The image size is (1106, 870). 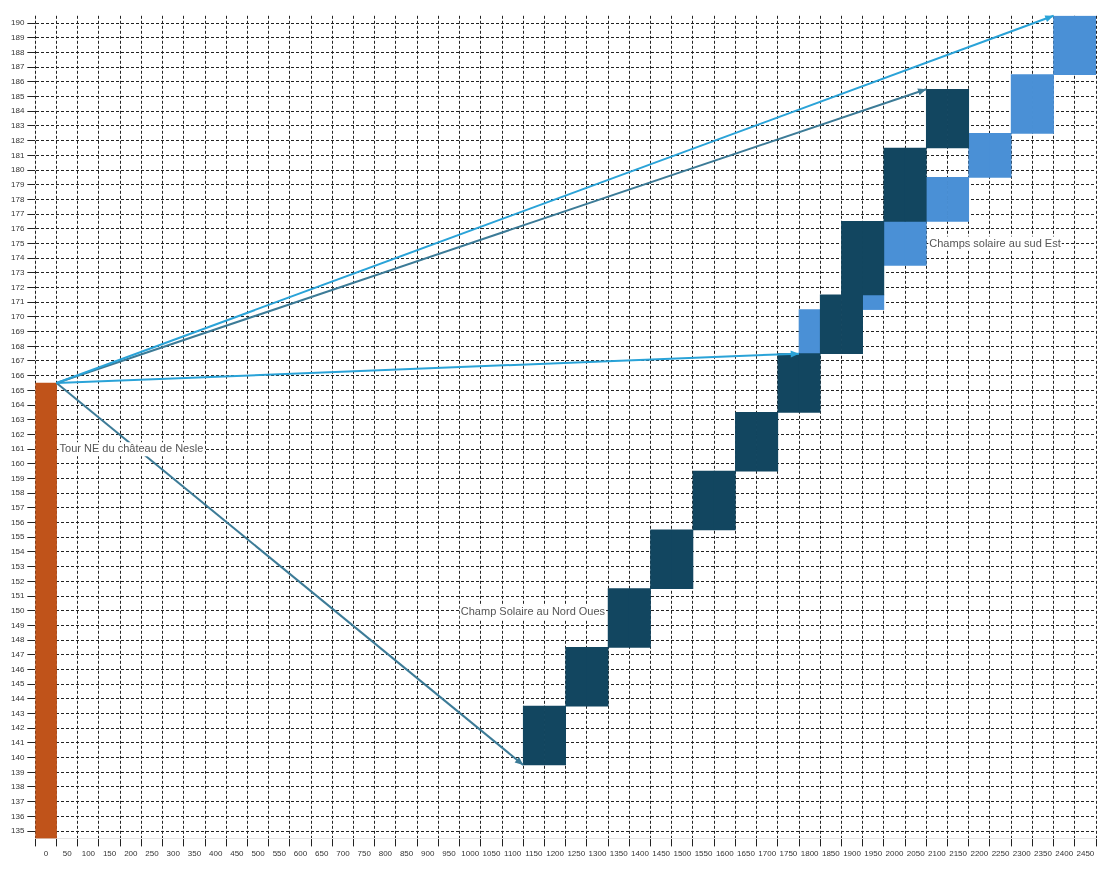 I want to click on x-tick-label: 1150, so click(x=534, y=854).